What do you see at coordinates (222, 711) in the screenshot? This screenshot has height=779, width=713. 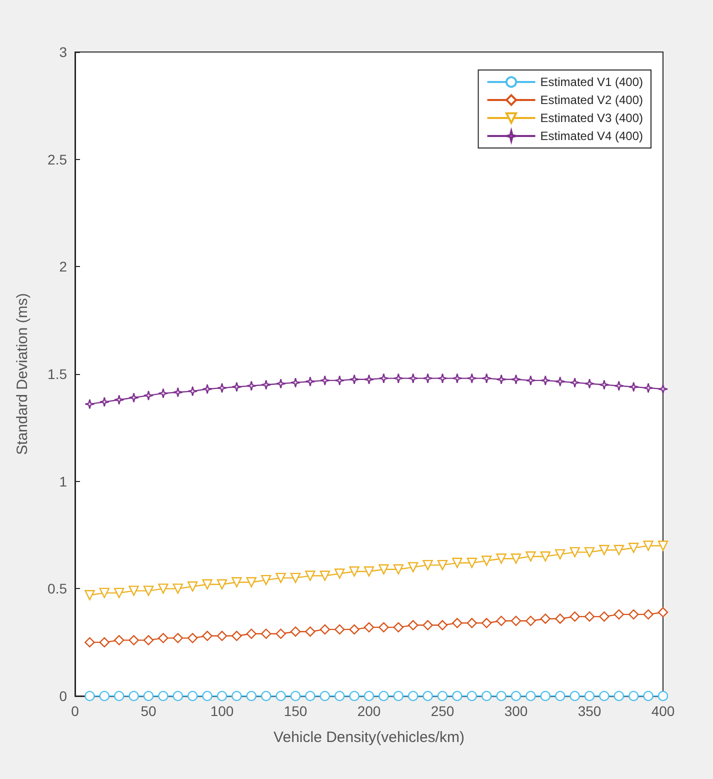 I see `x-tick-label: 100` at bounding box center [222, 711].